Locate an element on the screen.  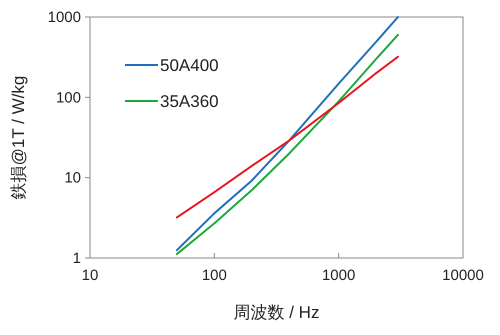
legend-label: 50A400 is located at coordinates (189, 65).